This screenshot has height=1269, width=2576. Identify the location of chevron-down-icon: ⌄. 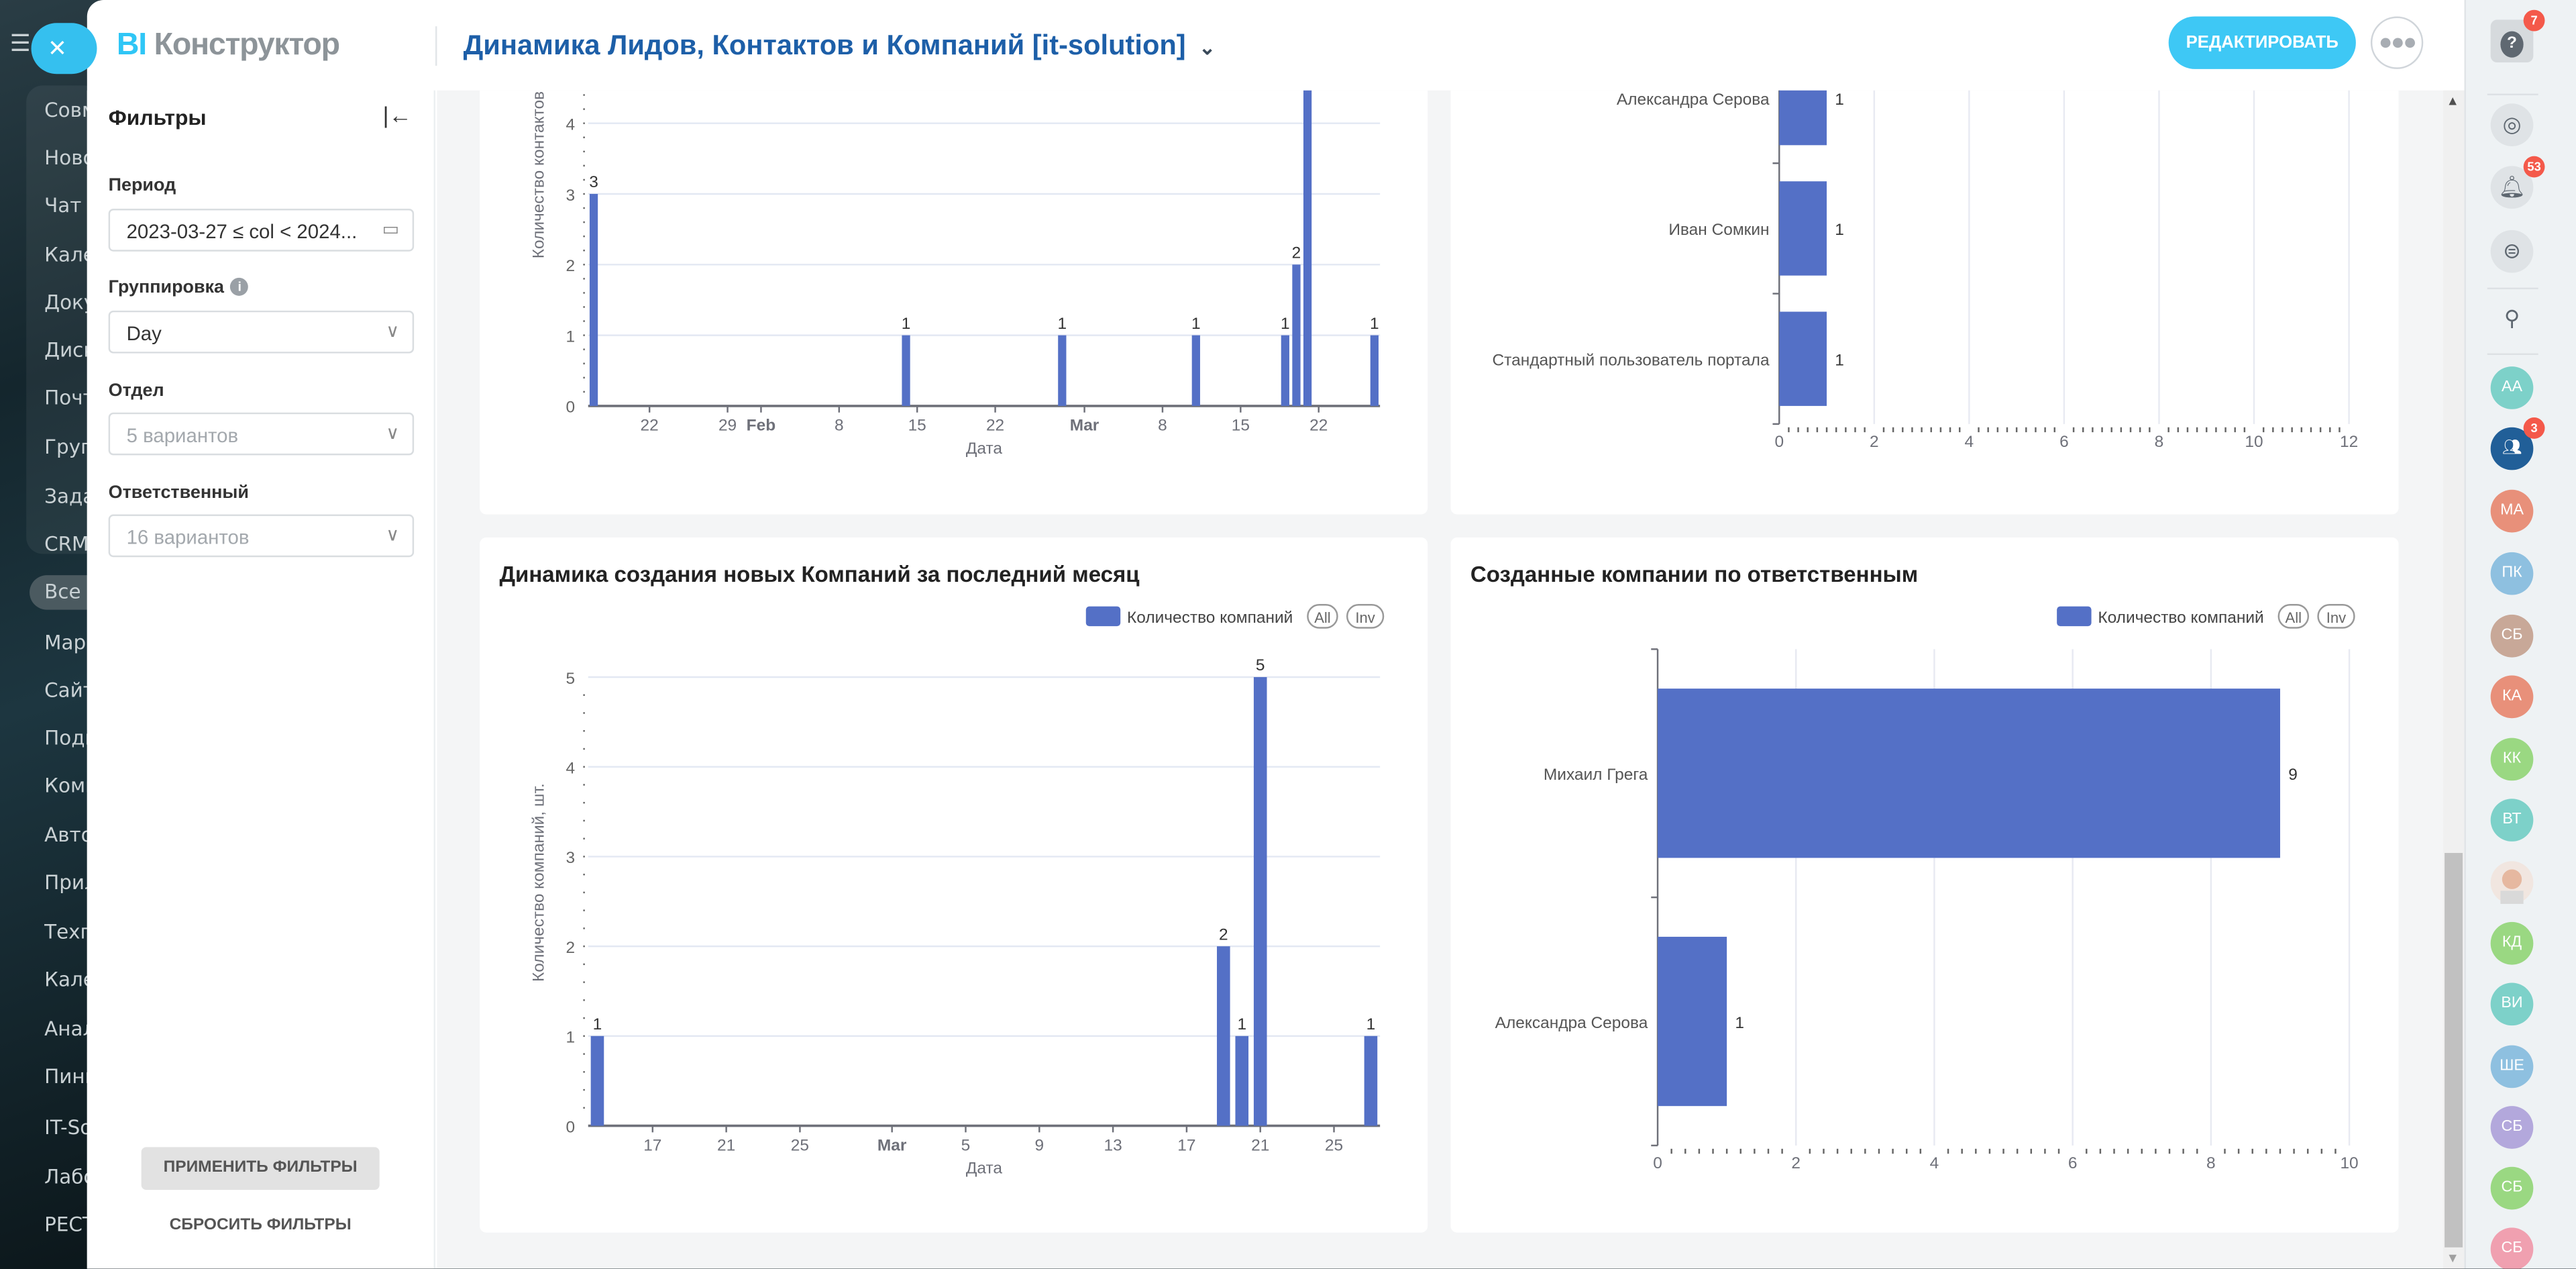
(1207, 48).